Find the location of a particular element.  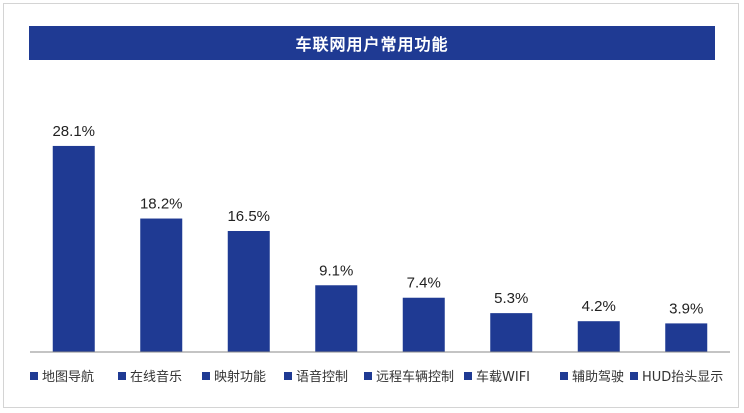

legend-item-7: 辅助驾驶 is located at coordinates (592, 375).